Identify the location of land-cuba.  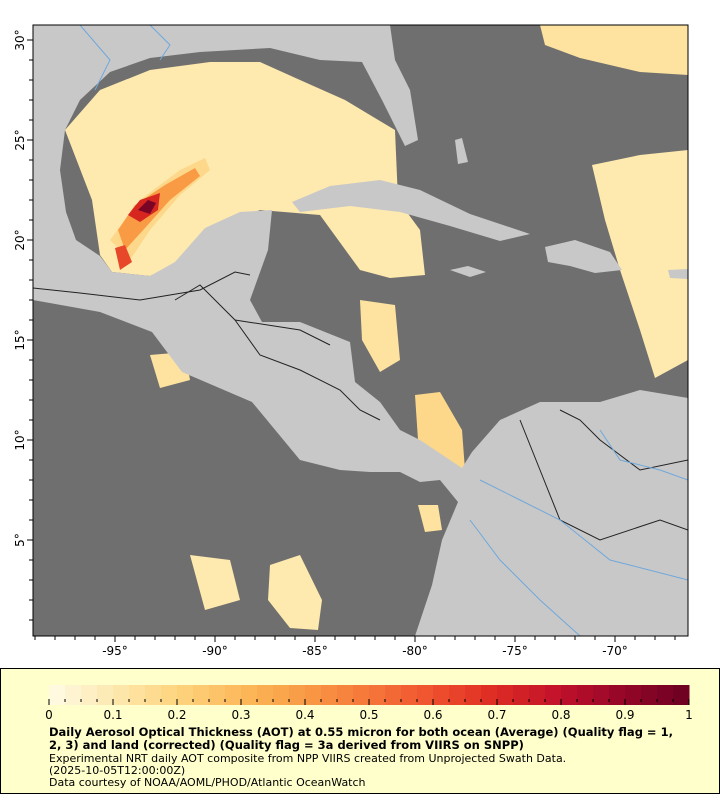
(411, 210).